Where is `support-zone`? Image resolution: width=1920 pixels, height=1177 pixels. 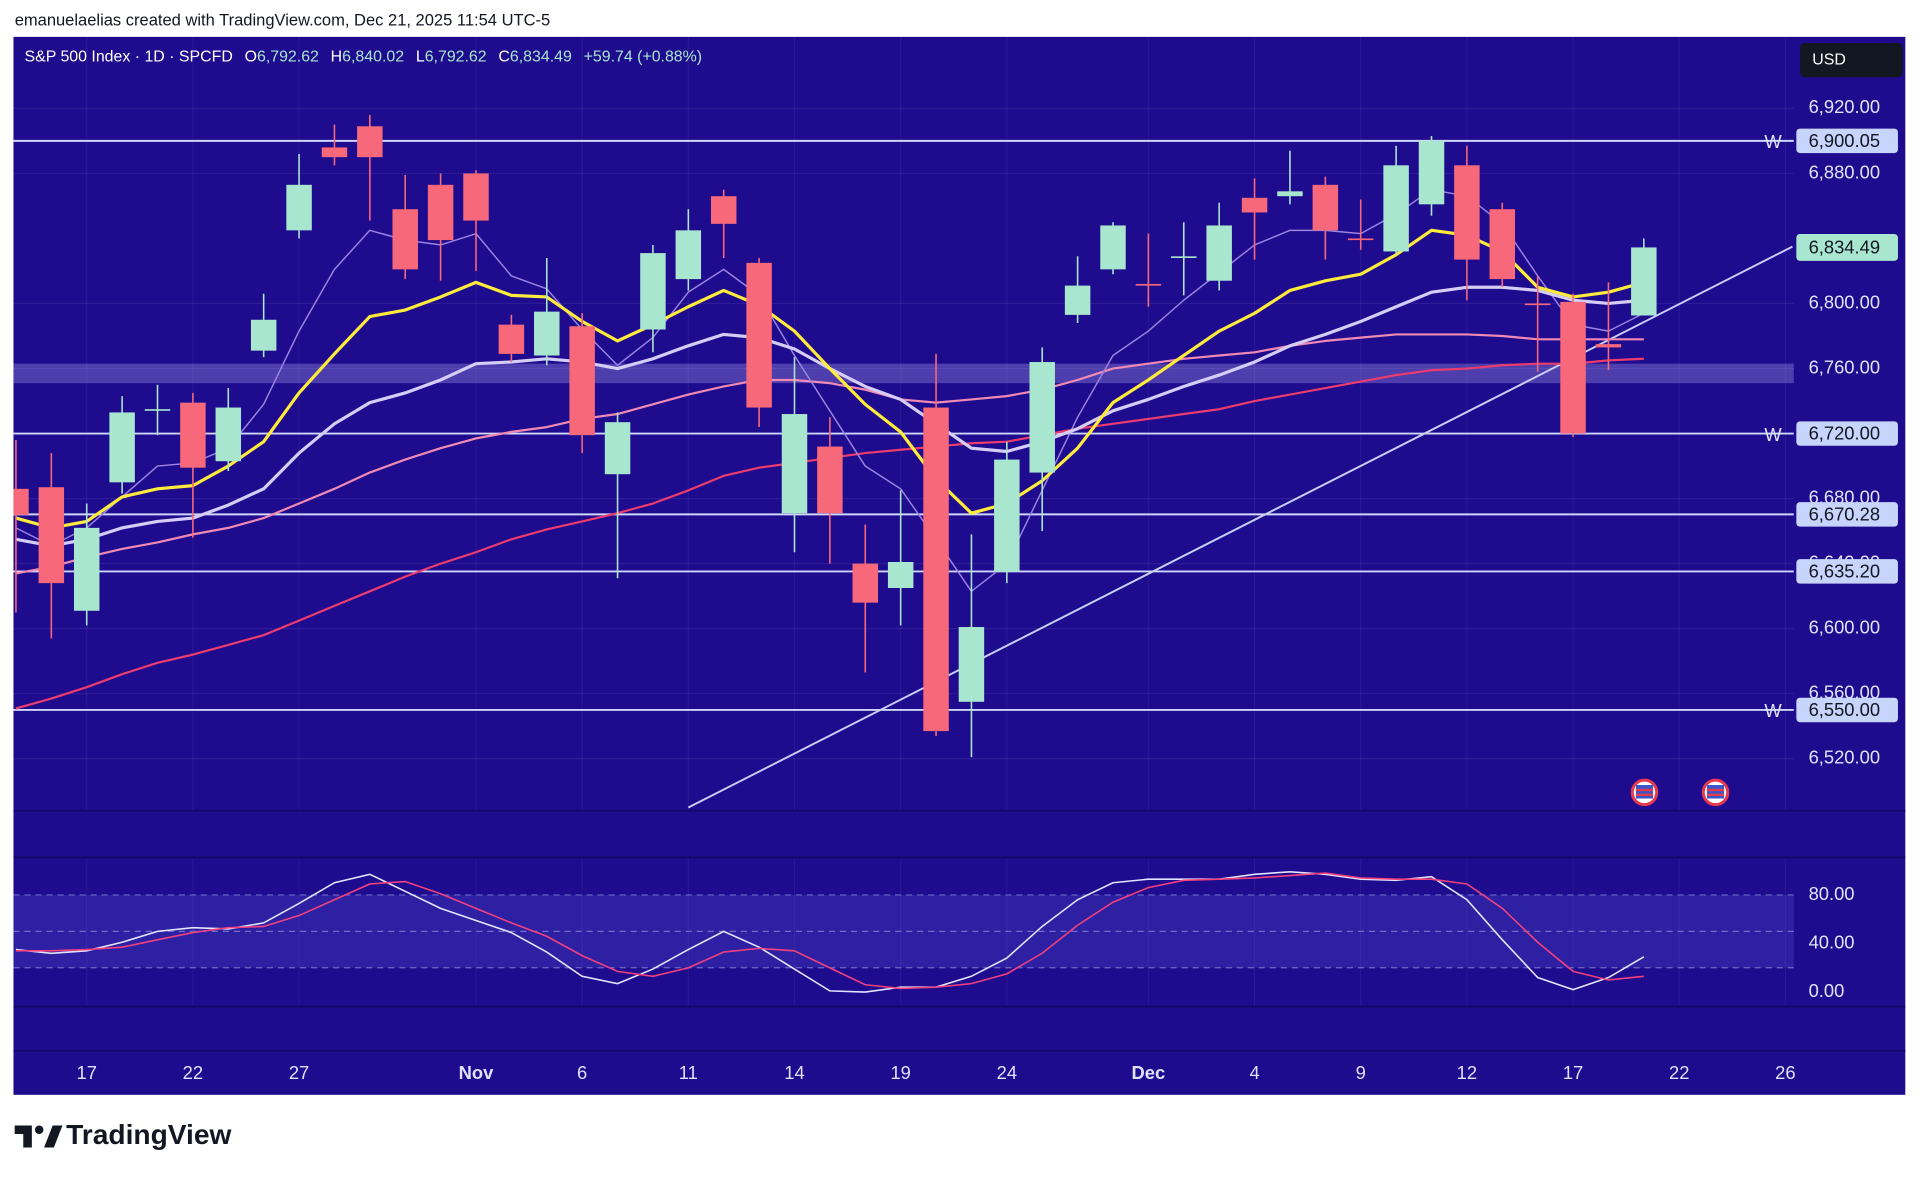
support-zone is located at coordinates (903, 373).